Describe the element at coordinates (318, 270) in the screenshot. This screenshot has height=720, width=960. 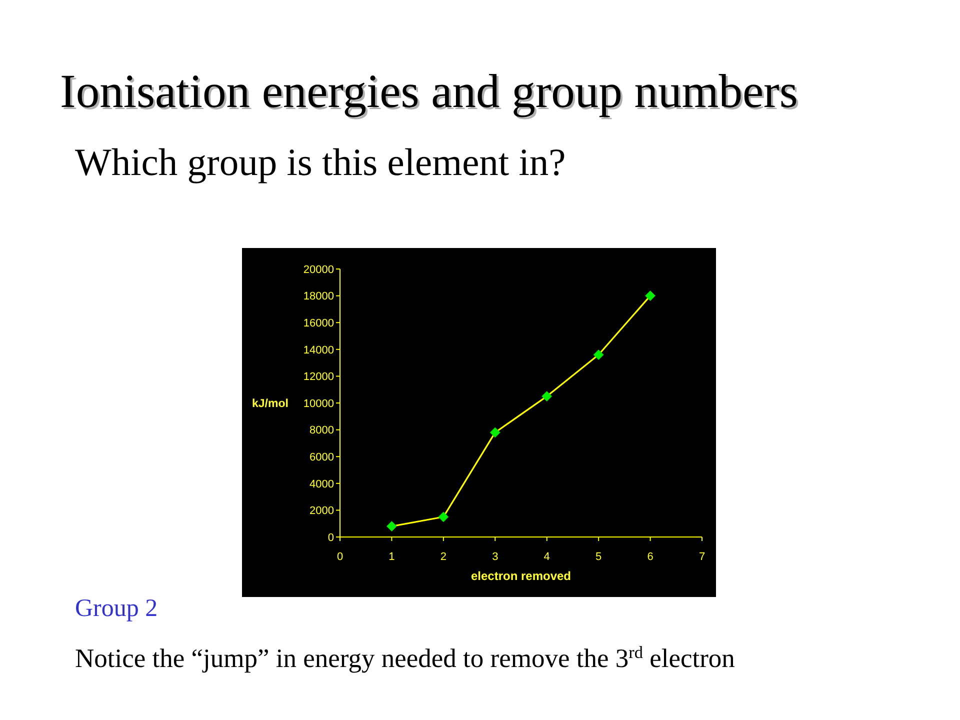
I see `y-tick-label: 20000` at that location.